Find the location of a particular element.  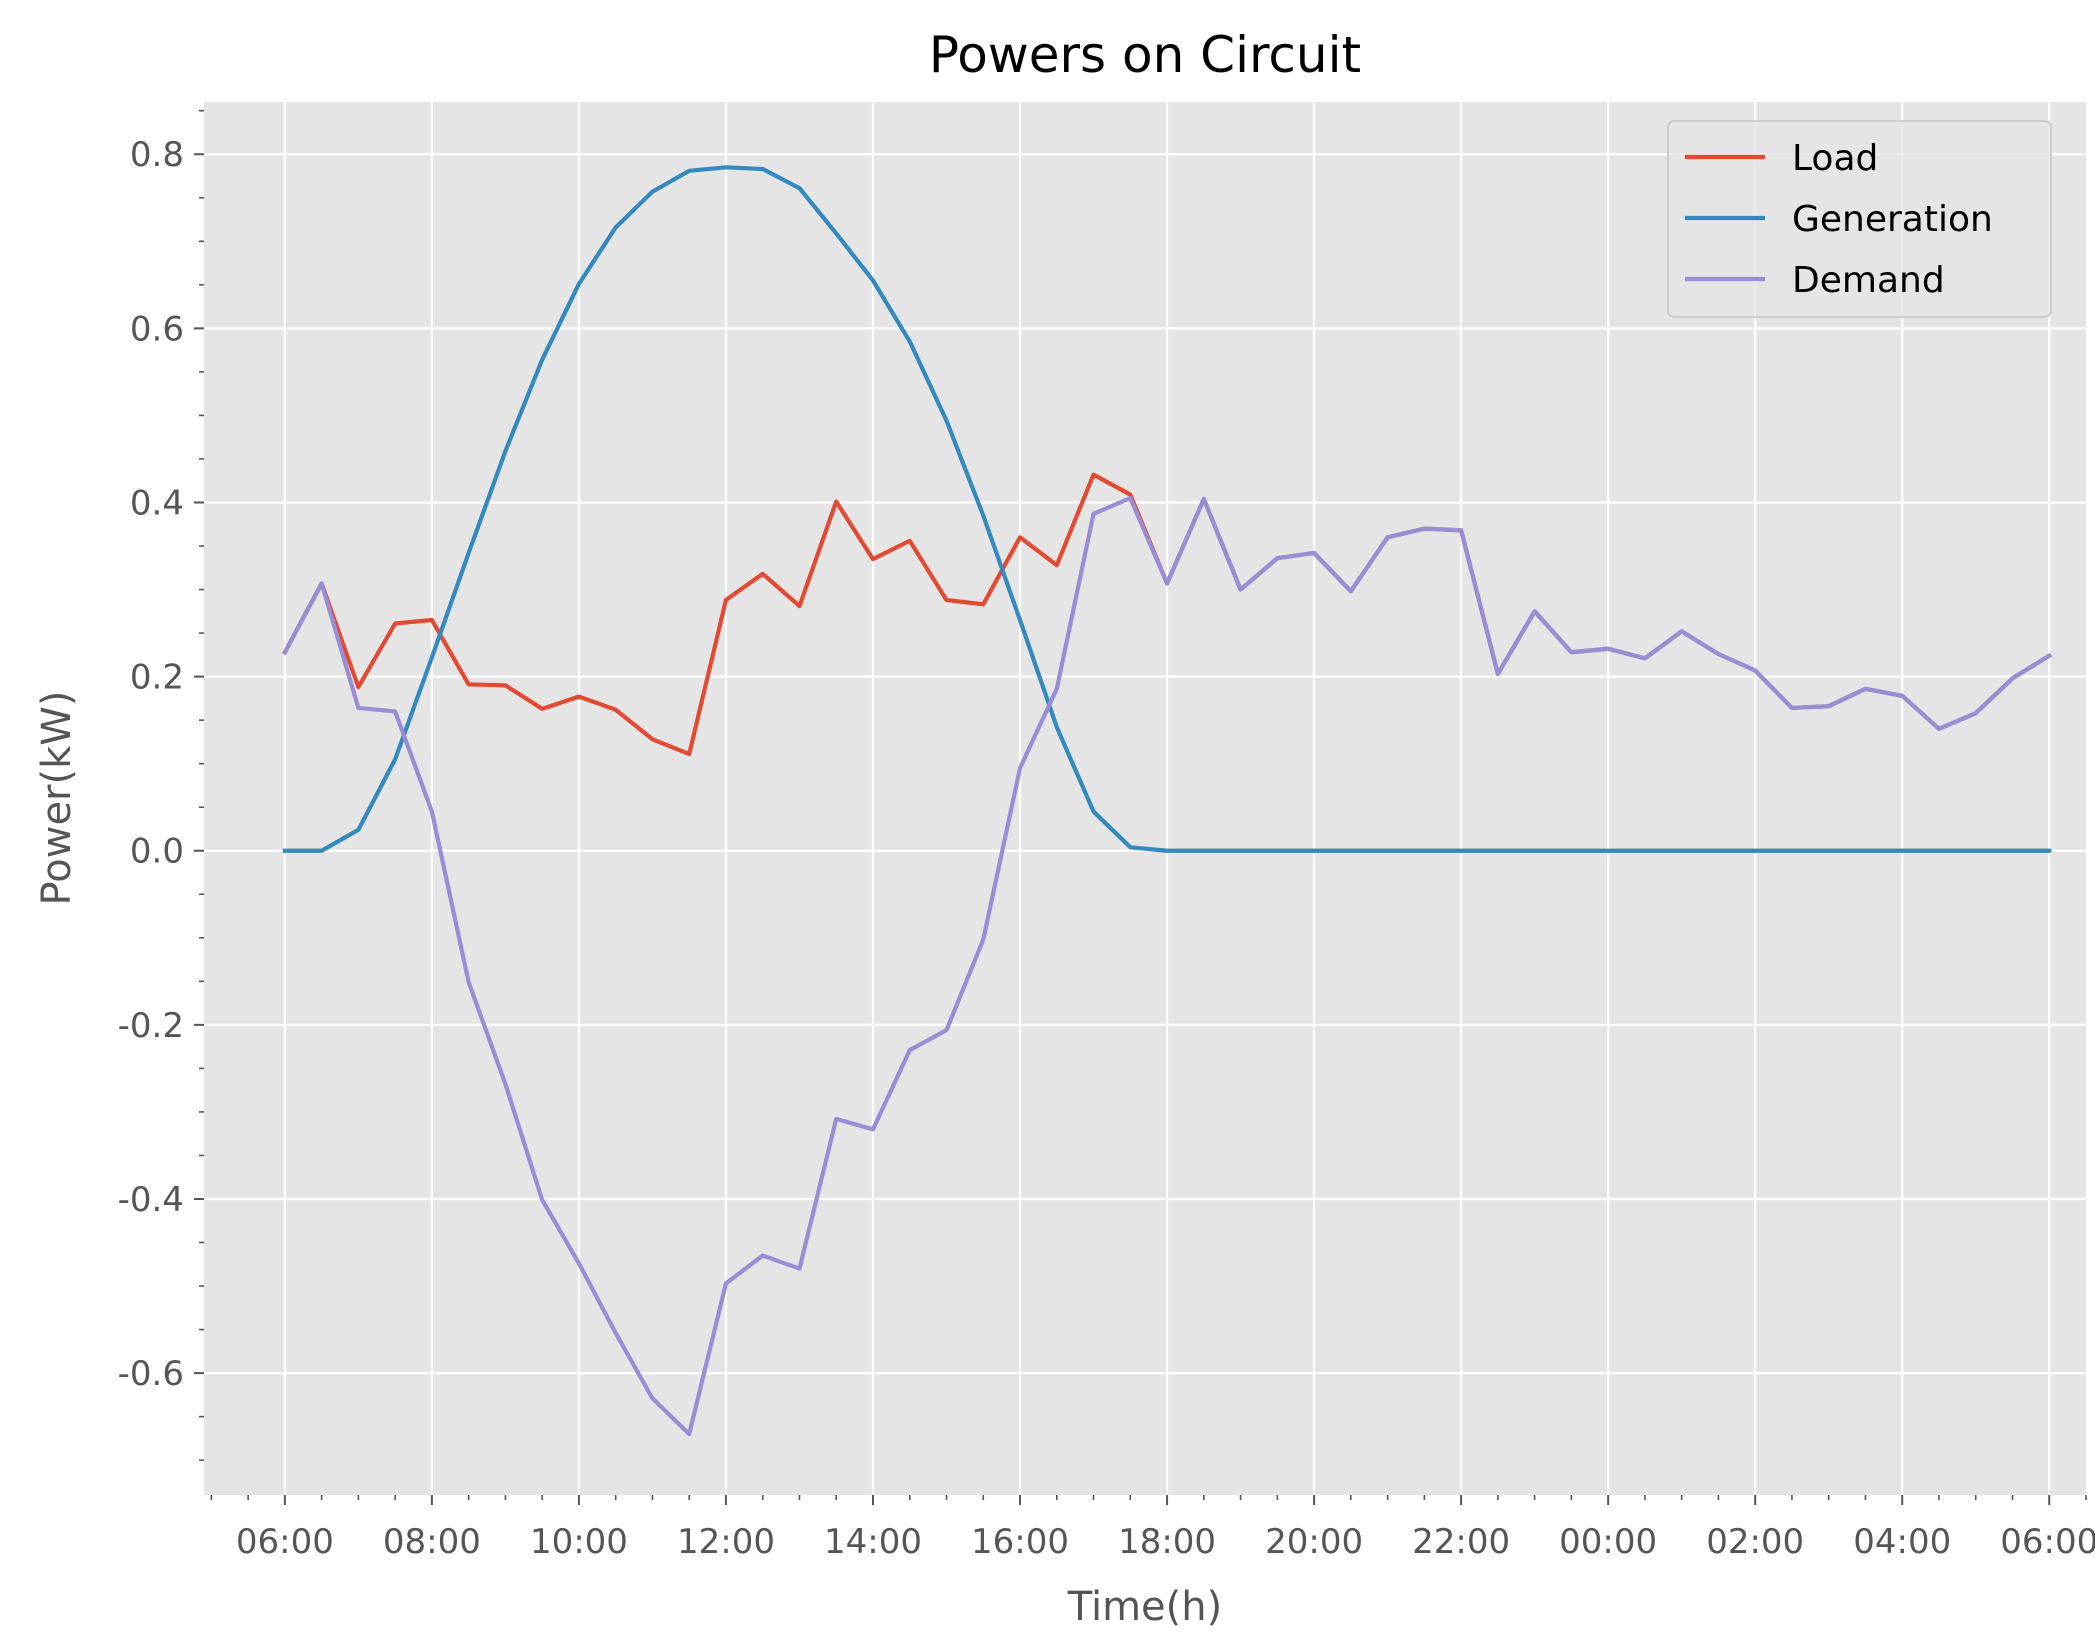

legend: Load Generation Demand is located at coordinates (1859, 219).